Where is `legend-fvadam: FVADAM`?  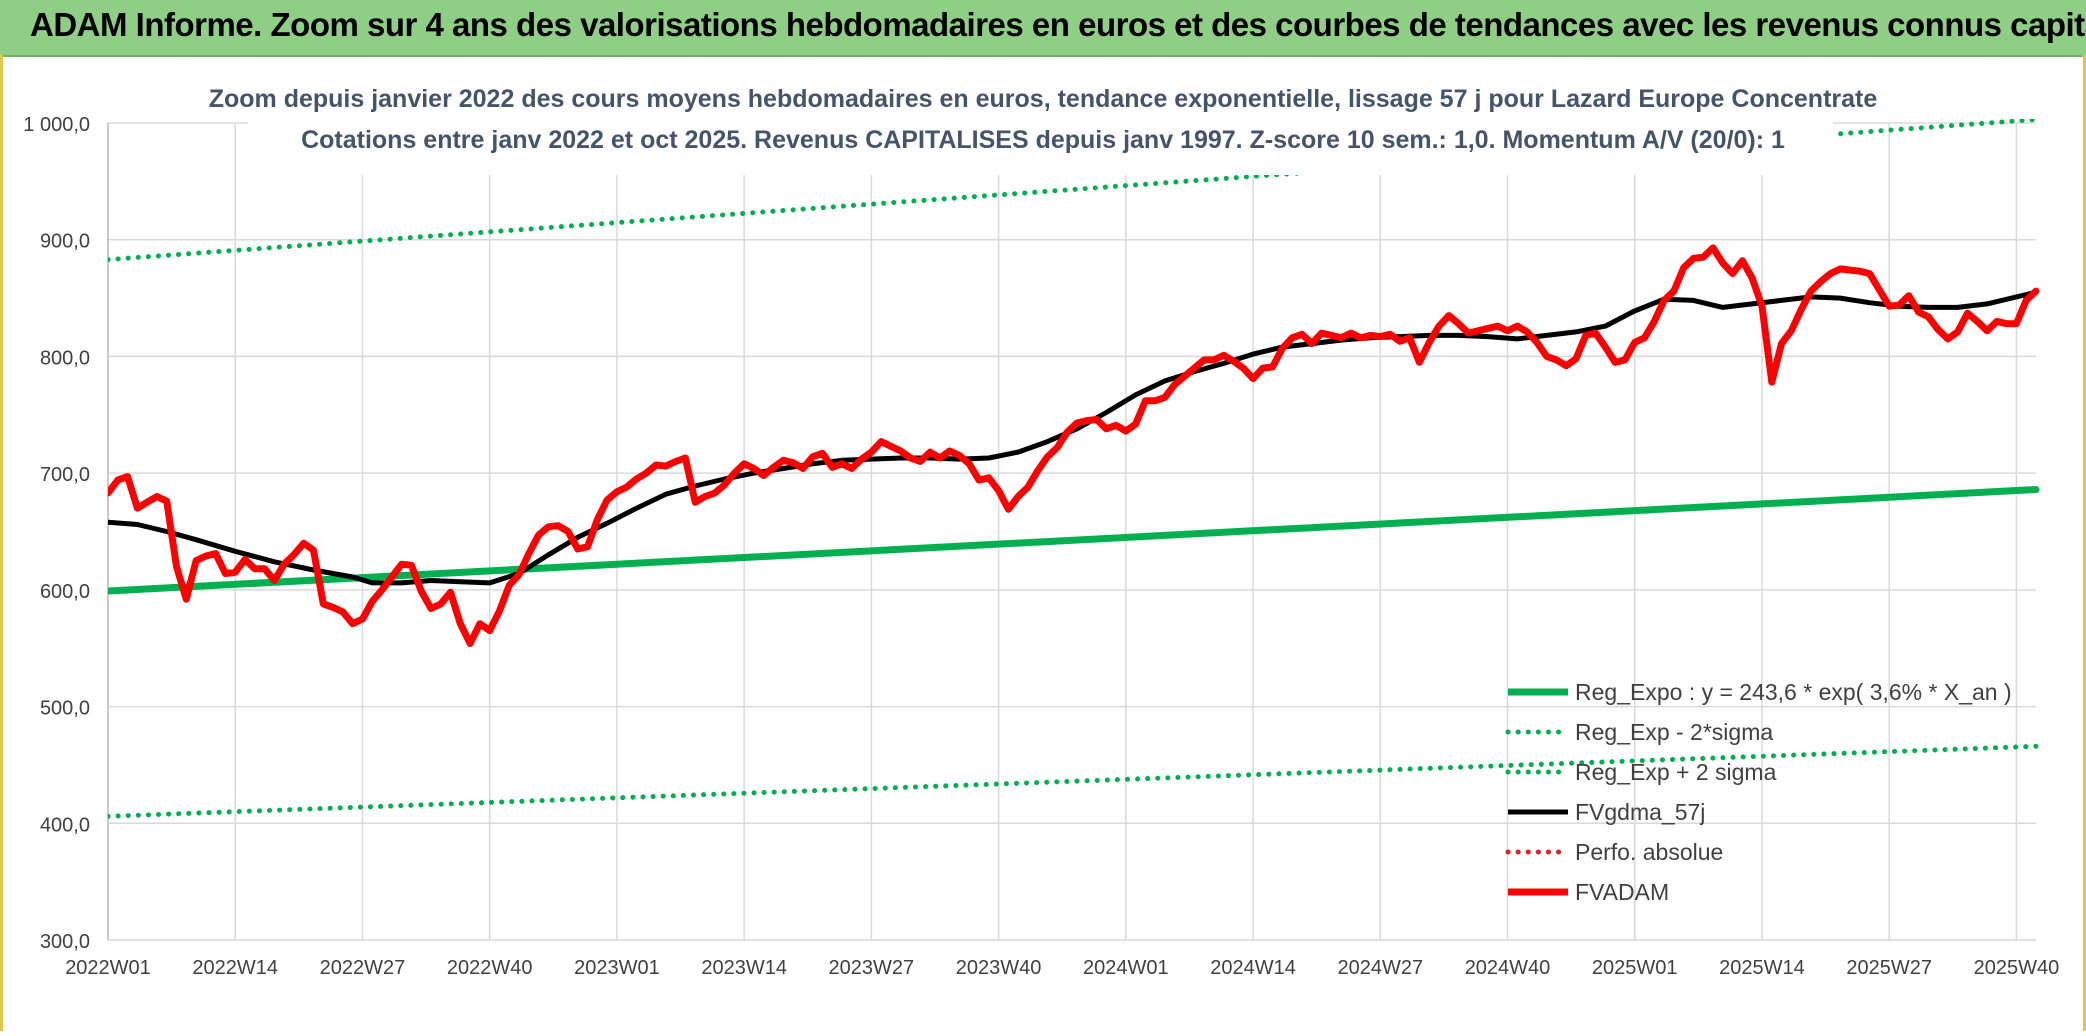 legend-fvadam: FVADAM is located at coordinates (1588, 892).